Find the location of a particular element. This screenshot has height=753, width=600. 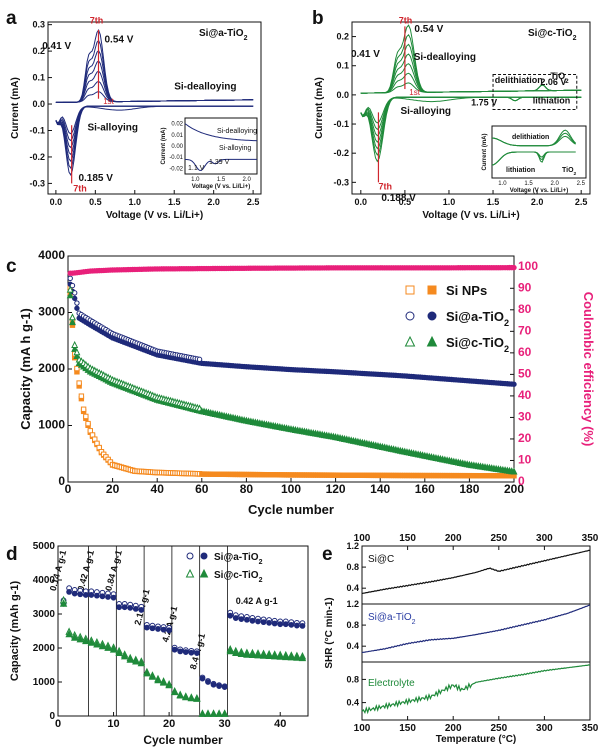

inset-frame is located at coordinates (221, 146).